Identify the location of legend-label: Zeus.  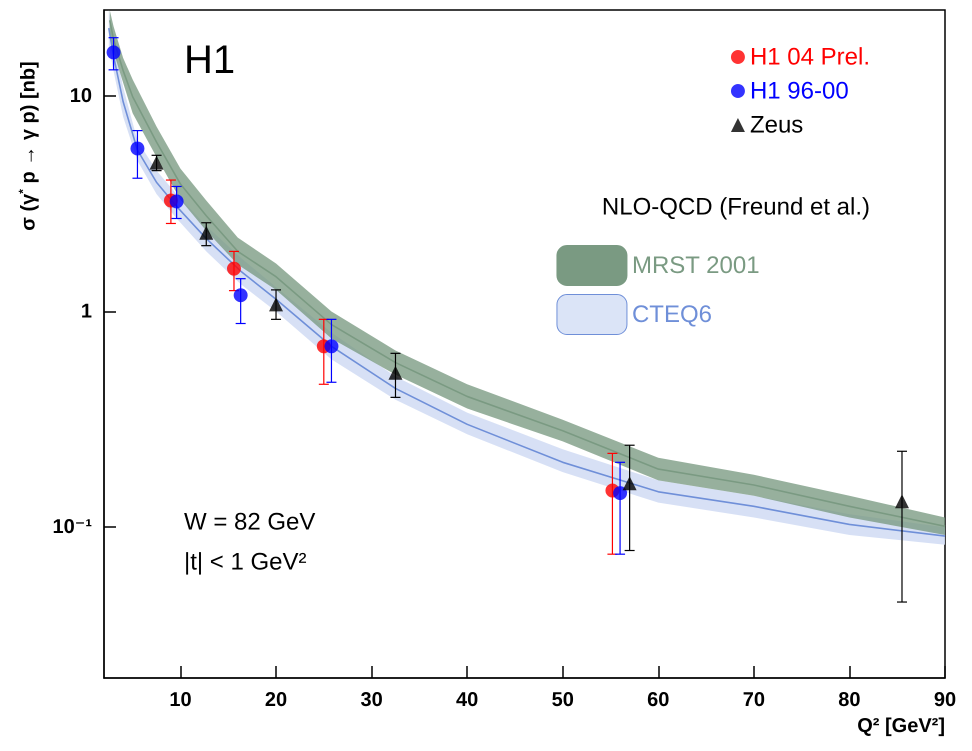
(777, 125).